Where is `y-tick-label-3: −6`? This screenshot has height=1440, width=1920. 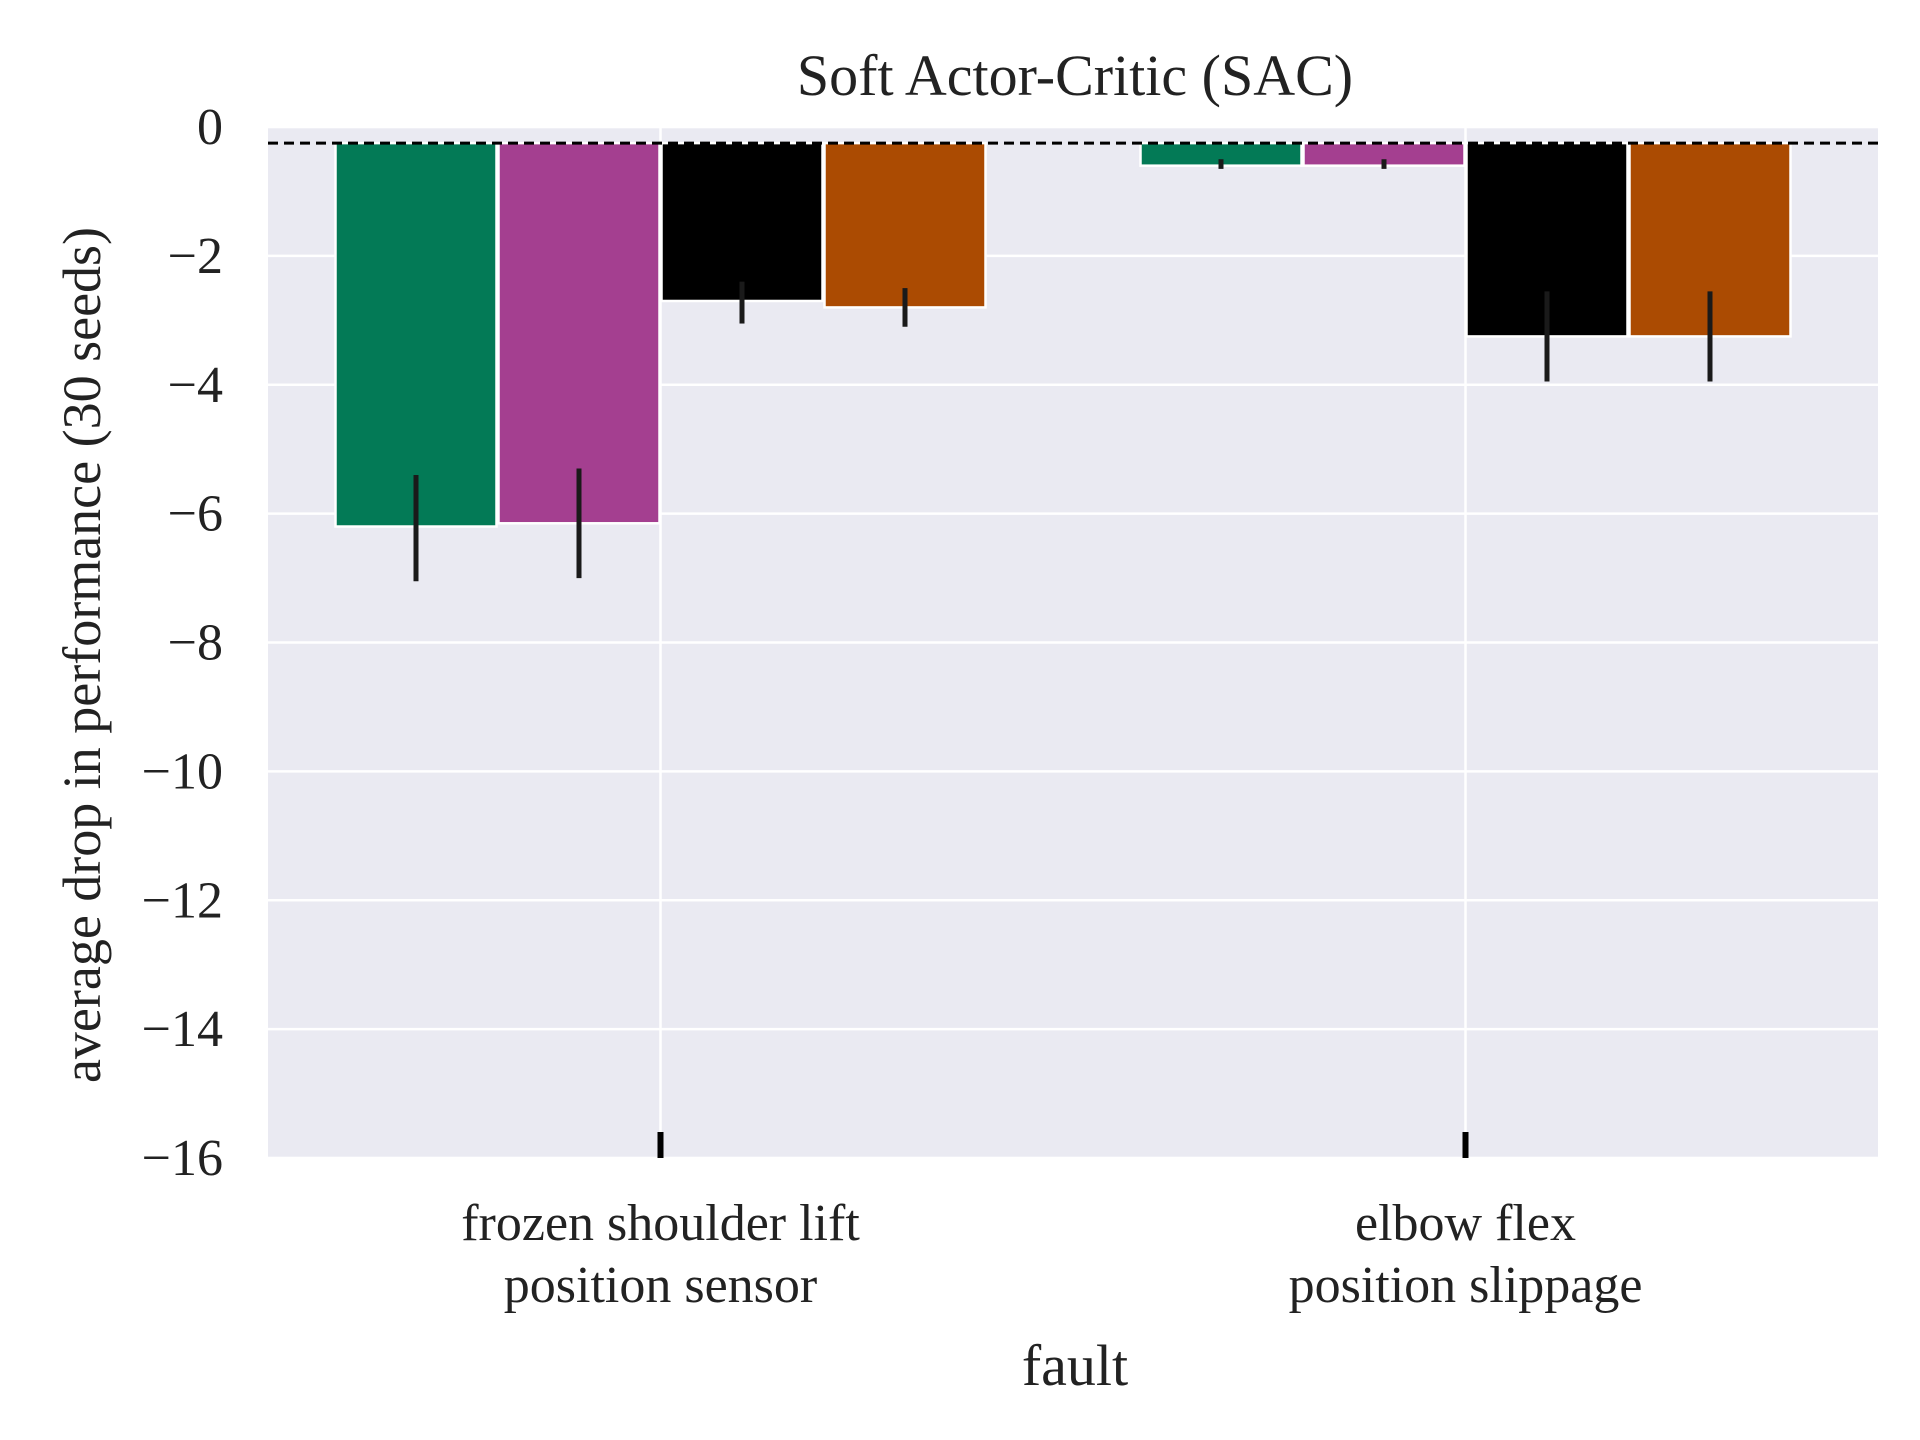 y-tick-label-3: −6 is located at coordinates (195, 514).